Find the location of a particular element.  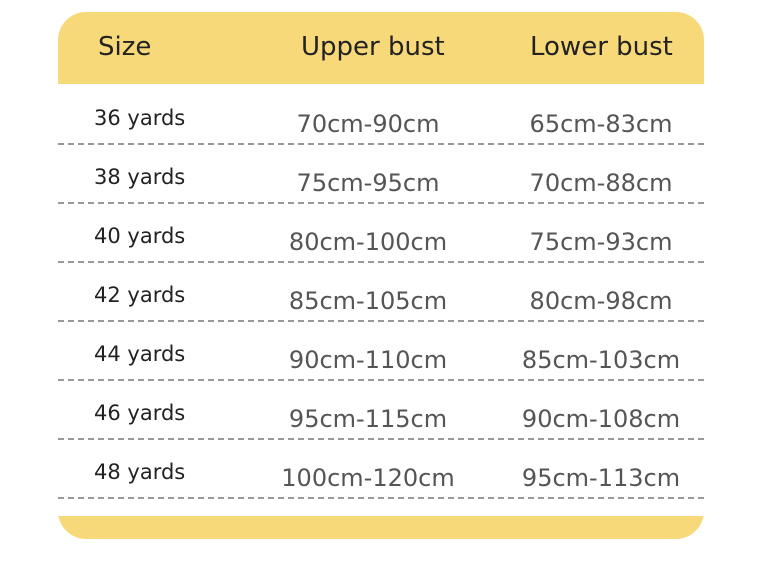

table-cell: 80cm-98cm is located at coordinates (601, 301).